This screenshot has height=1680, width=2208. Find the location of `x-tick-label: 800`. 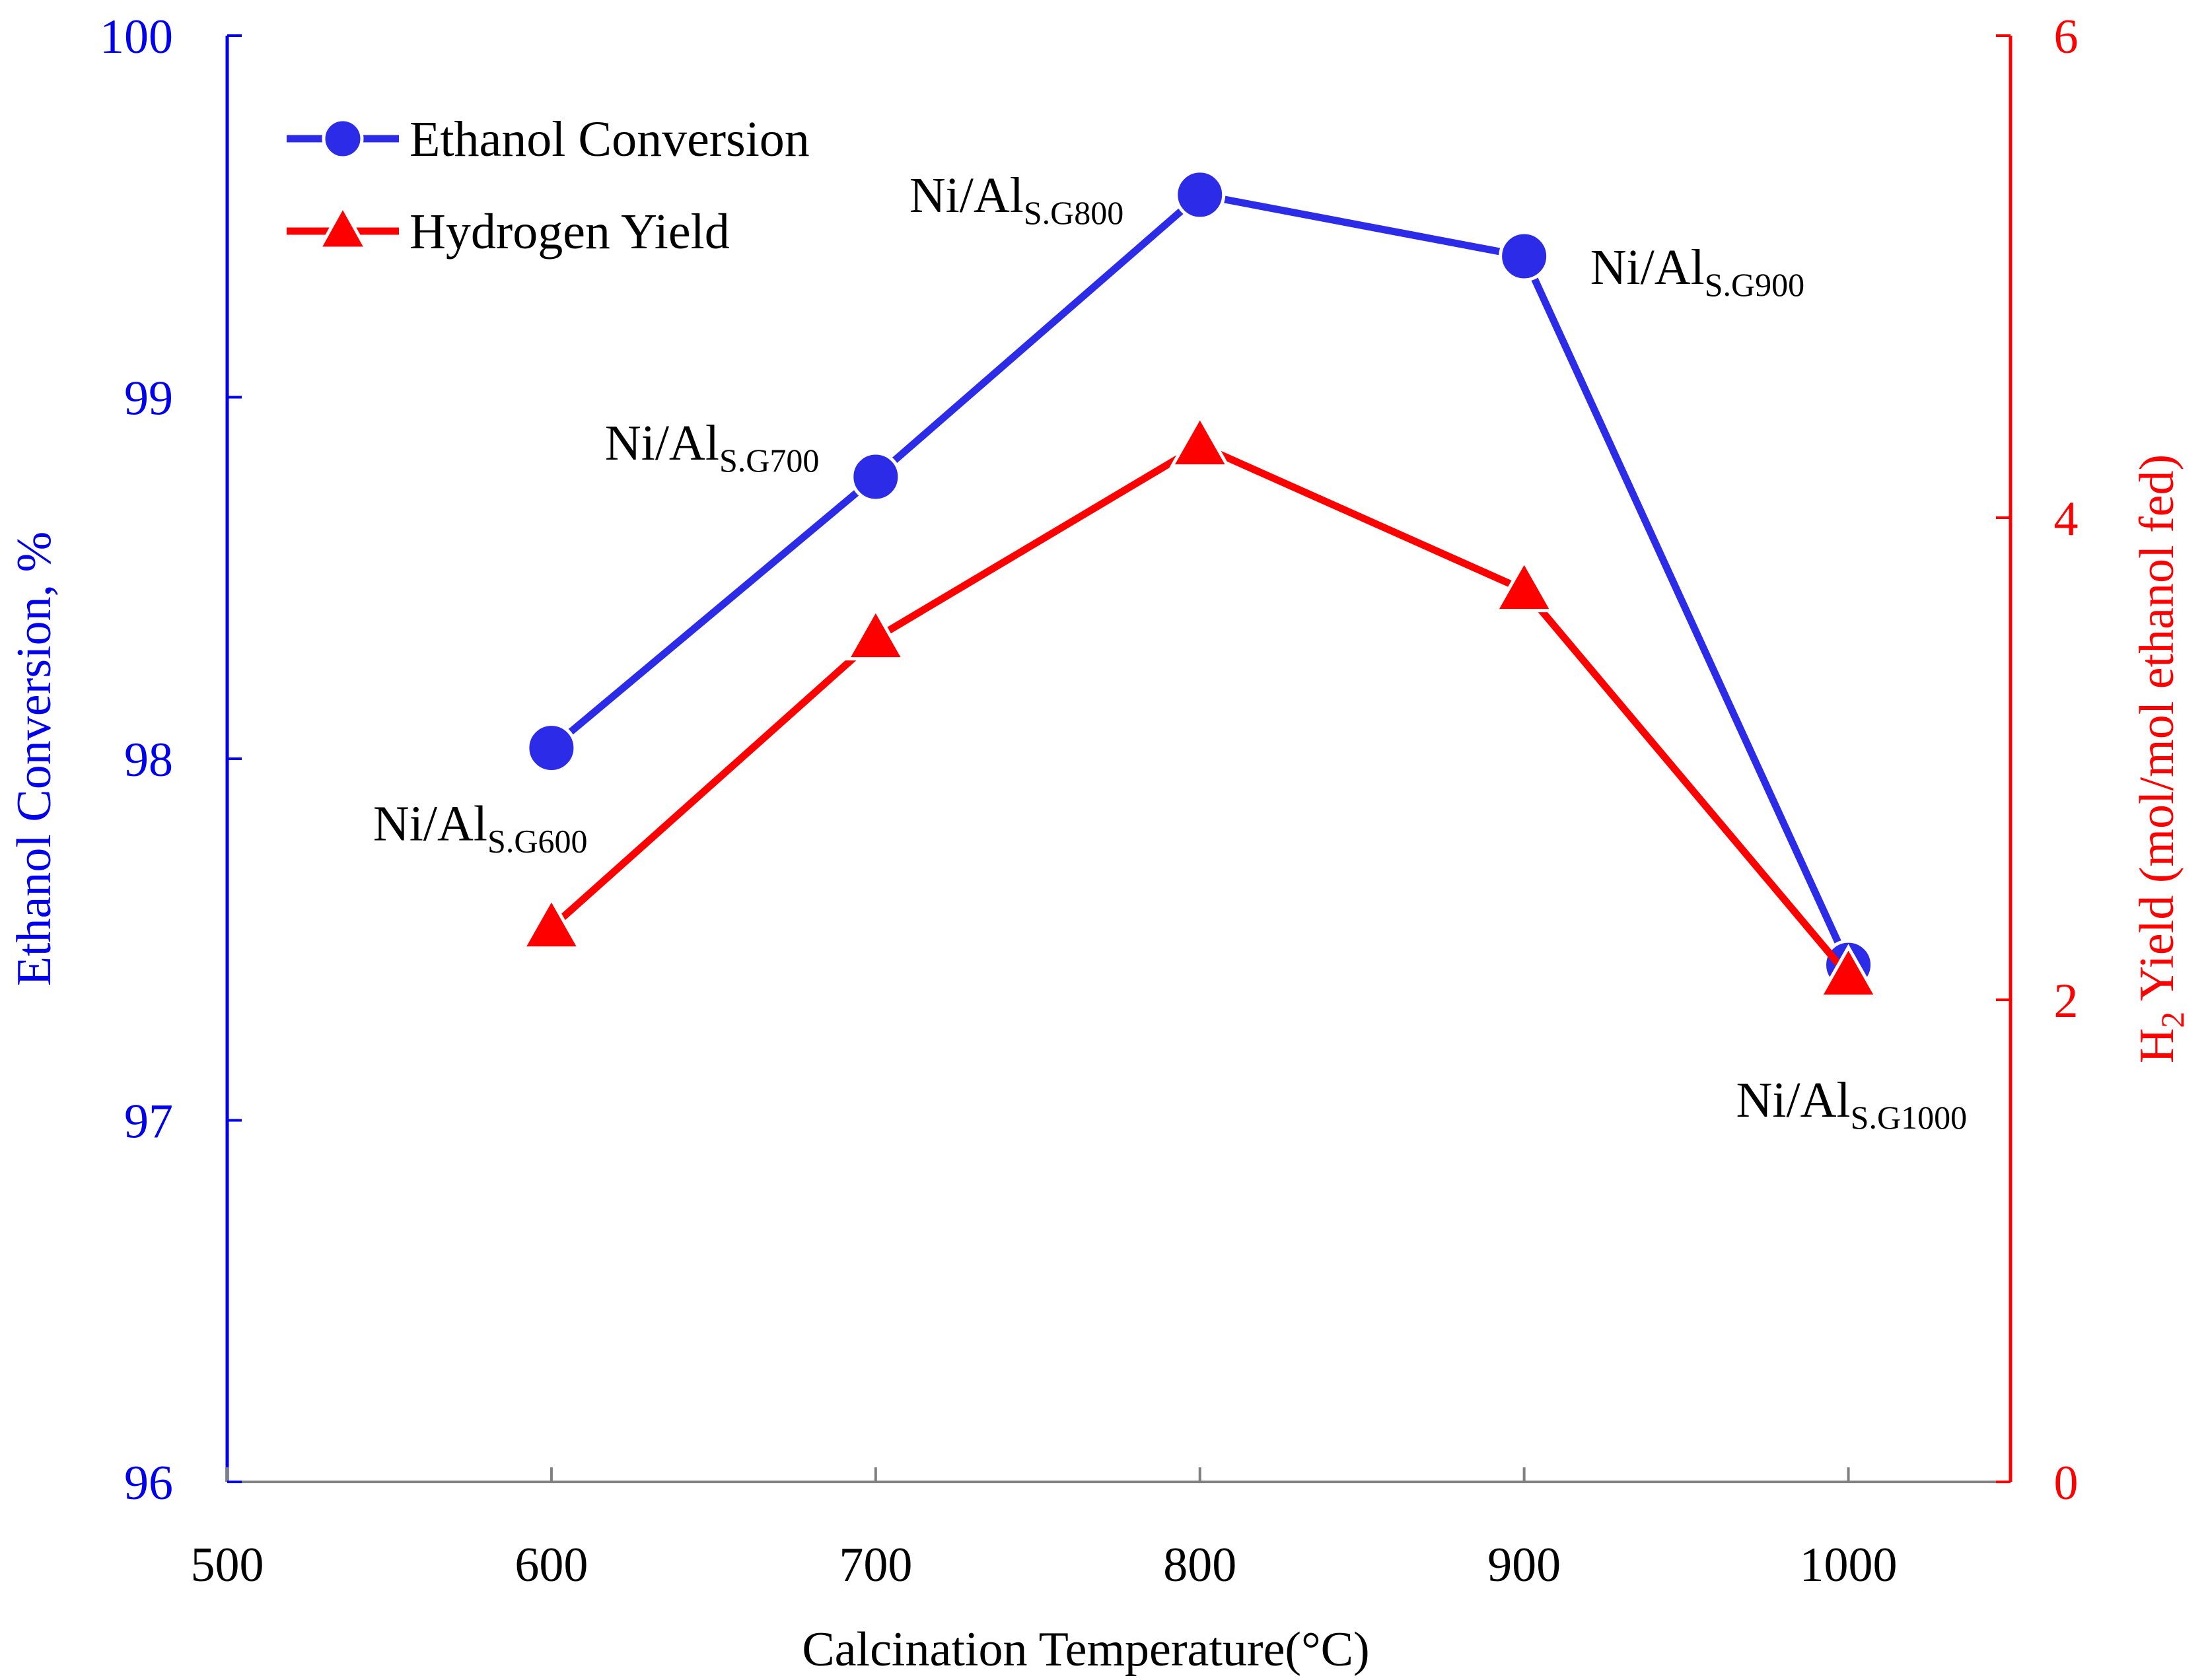

x-tick-label: 800 is located at coordinates (1199, 1565).